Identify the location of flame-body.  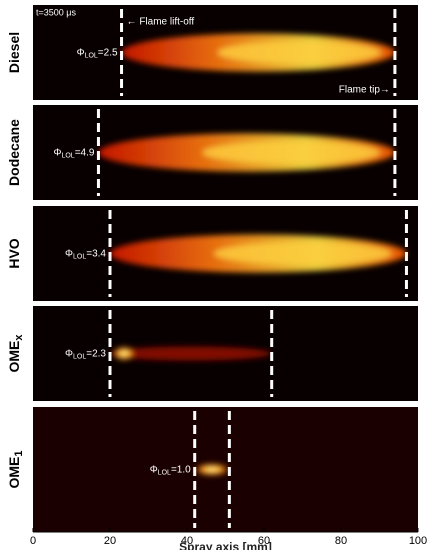
(191, 353).